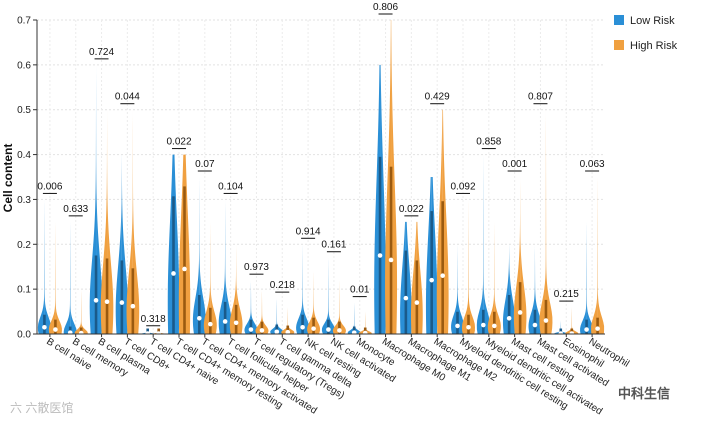  Describe the element at coordinates (619, 20) in the screenshot. I see `legend-swatch-low` at that location.